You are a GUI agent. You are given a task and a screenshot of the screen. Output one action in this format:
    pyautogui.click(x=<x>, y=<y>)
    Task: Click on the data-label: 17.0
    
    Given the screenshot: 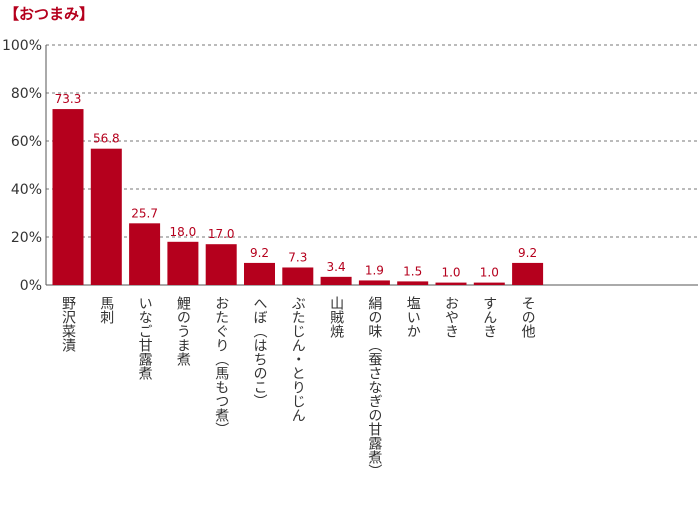 What is the action you would take?
    pyautogui.click(x=221, y=234)
    